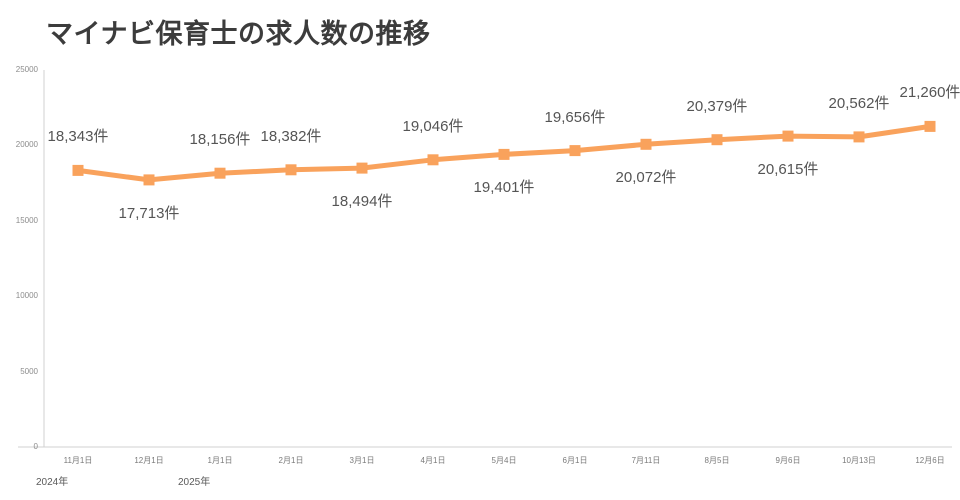 This screenshot has width=960, height=500. Describe the element at coordinates (291, 136) in the screenshot. I see `data-point-label: 18,382件` at that location.